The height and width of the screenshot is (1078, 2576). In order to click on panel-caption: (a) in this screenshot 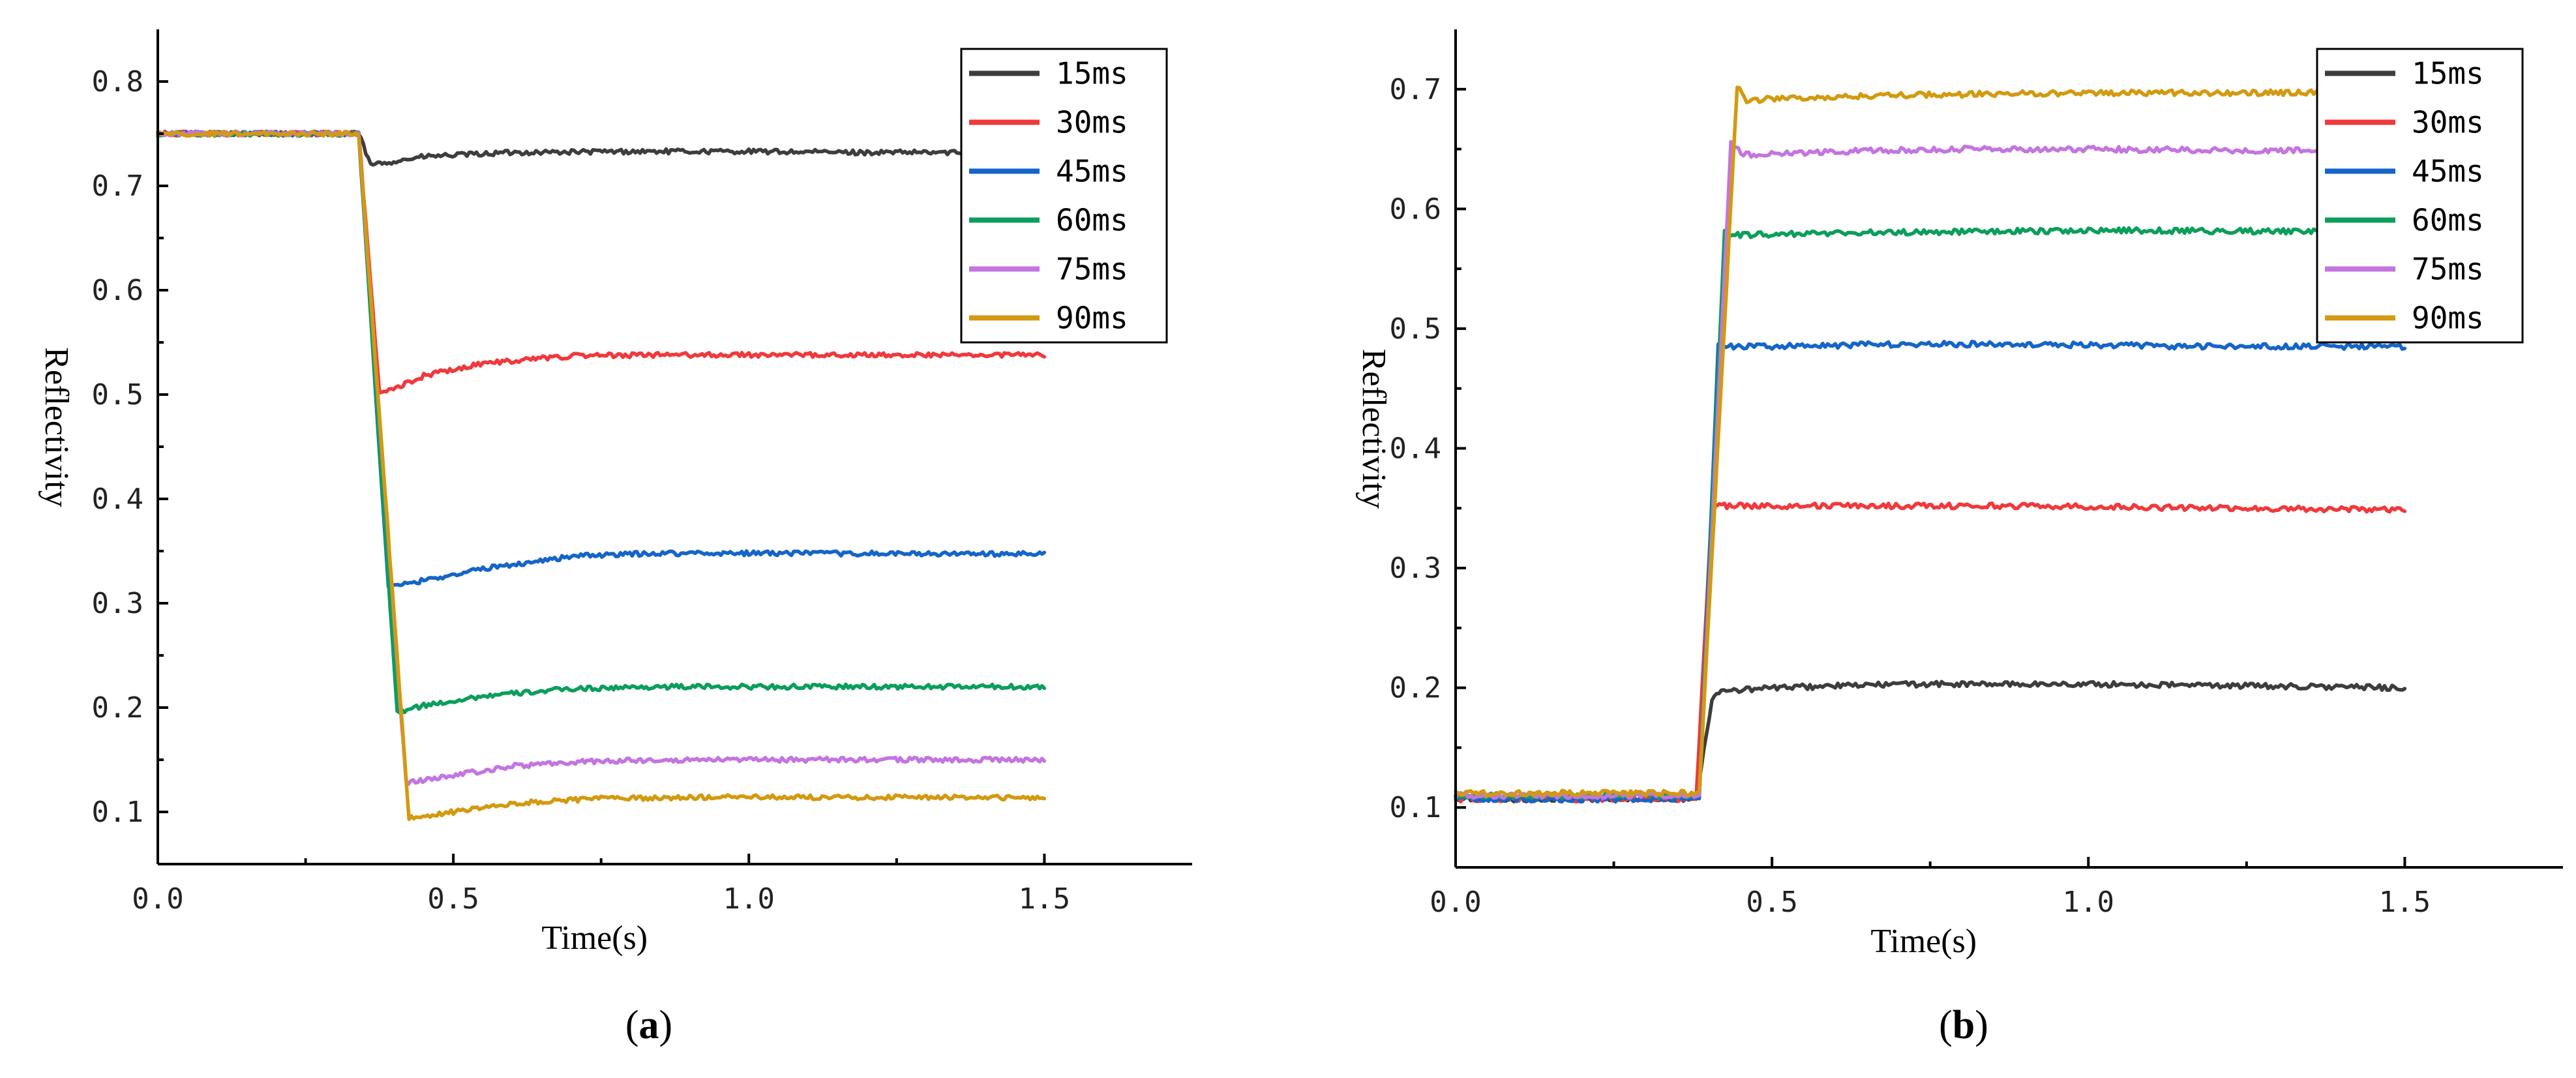, I will do `click(648, 1025)`.